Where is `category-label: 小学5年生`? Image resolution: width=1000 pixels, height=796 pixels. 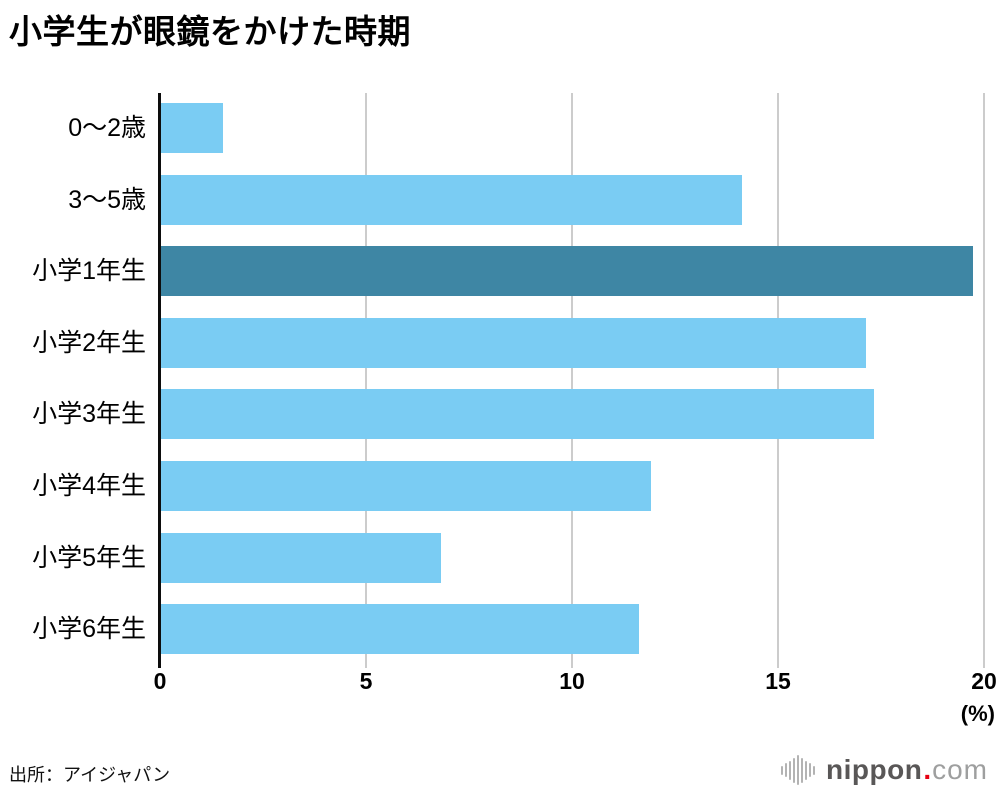 category-label: 小学5年生 is located at coordinates (89, 557).